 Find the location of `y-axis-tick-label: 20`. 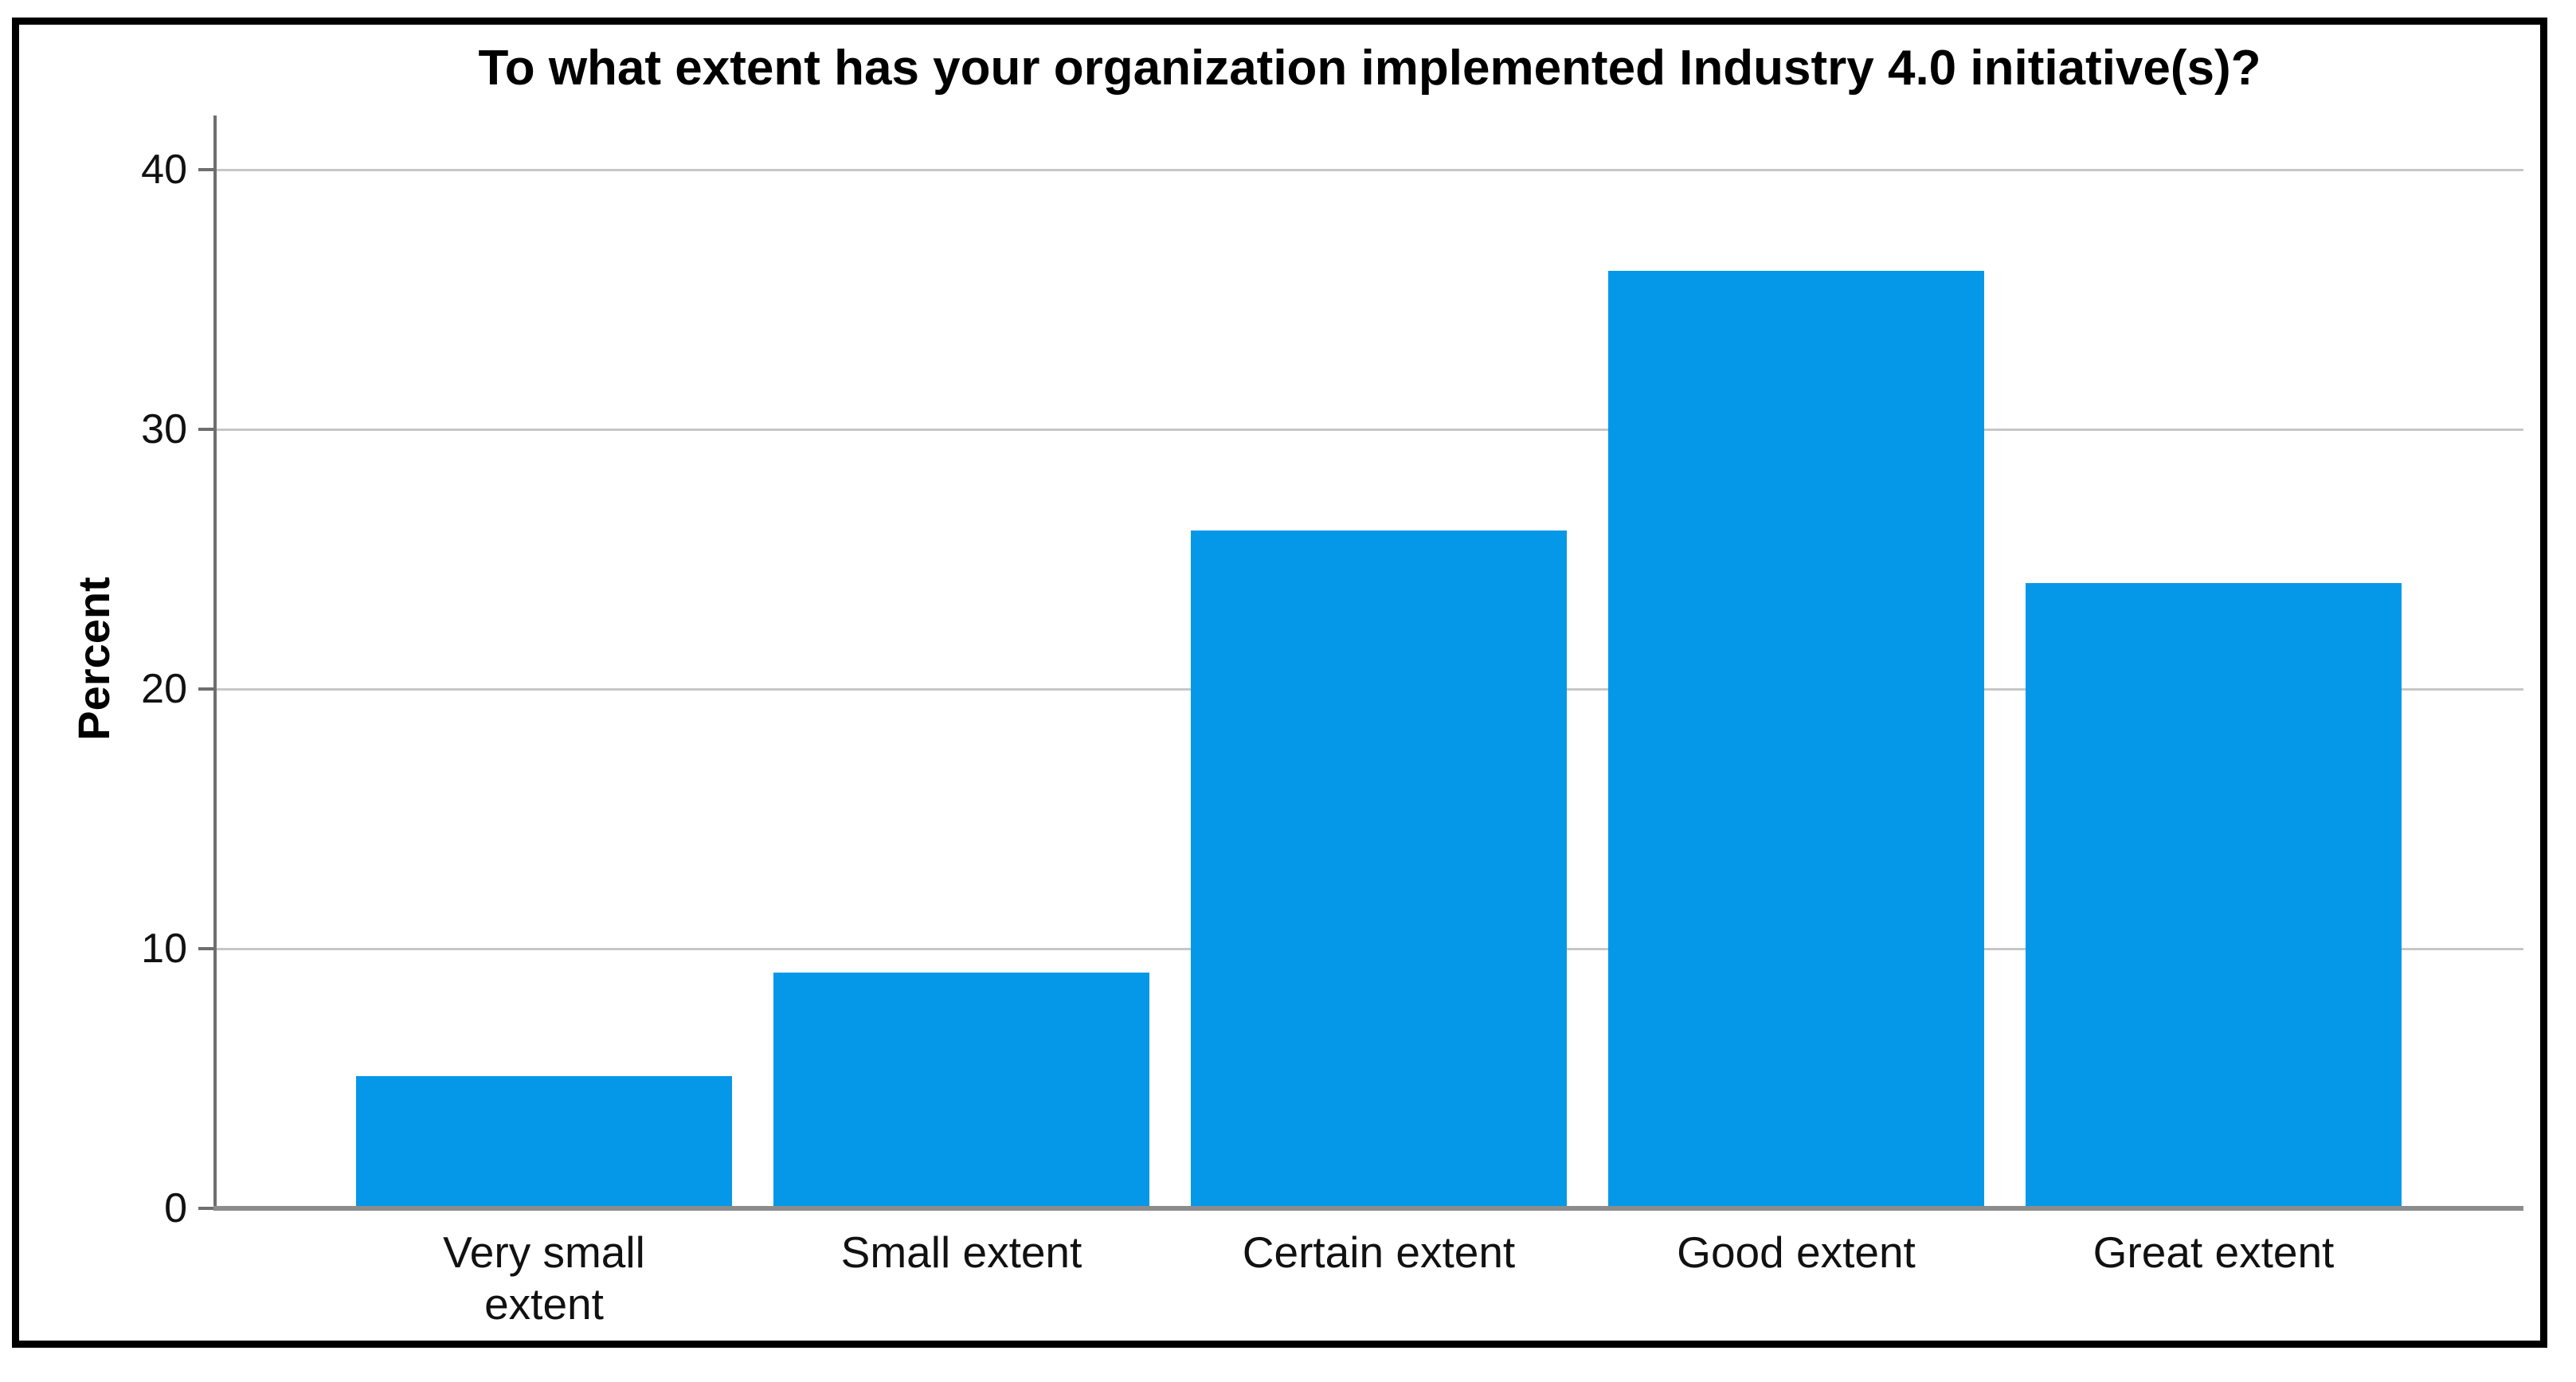

y-axis-tick-label: 20 is located at coordinates (164, 689).